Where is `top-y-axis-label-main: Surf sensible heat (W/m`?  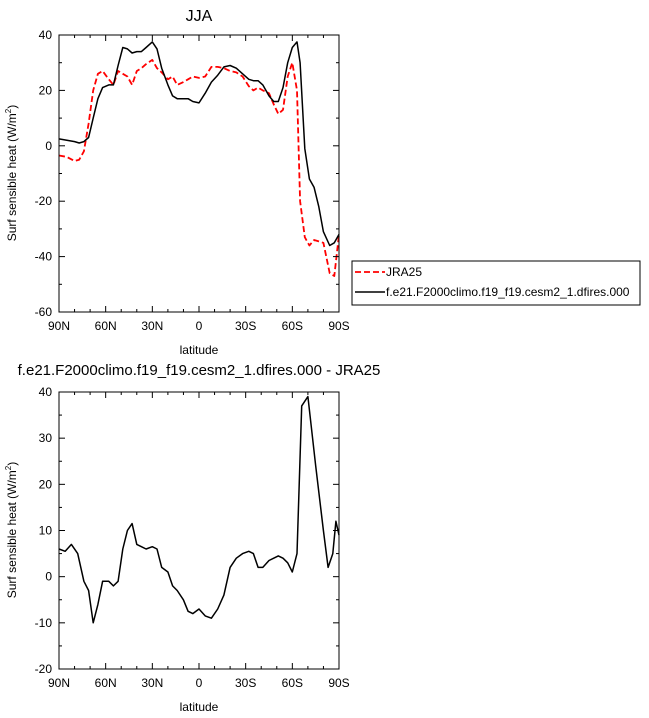
top-y-axis-label-main: Surf sensible heat (W/m is located at coordinates (12, 177).